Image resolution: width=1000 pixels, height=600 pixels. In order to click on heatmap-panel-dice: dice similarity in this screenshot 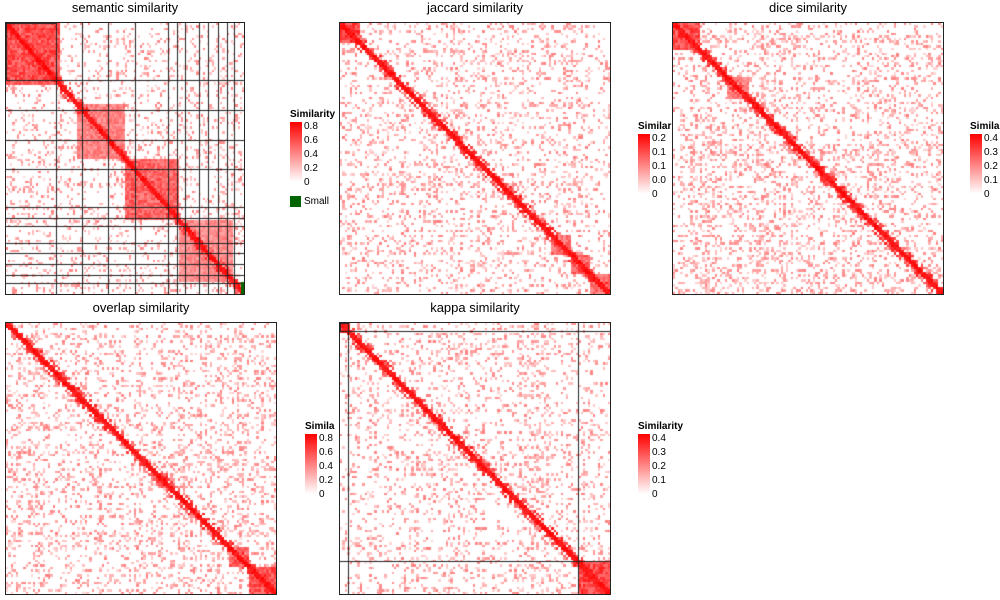, I will do `click(808, 147)`.